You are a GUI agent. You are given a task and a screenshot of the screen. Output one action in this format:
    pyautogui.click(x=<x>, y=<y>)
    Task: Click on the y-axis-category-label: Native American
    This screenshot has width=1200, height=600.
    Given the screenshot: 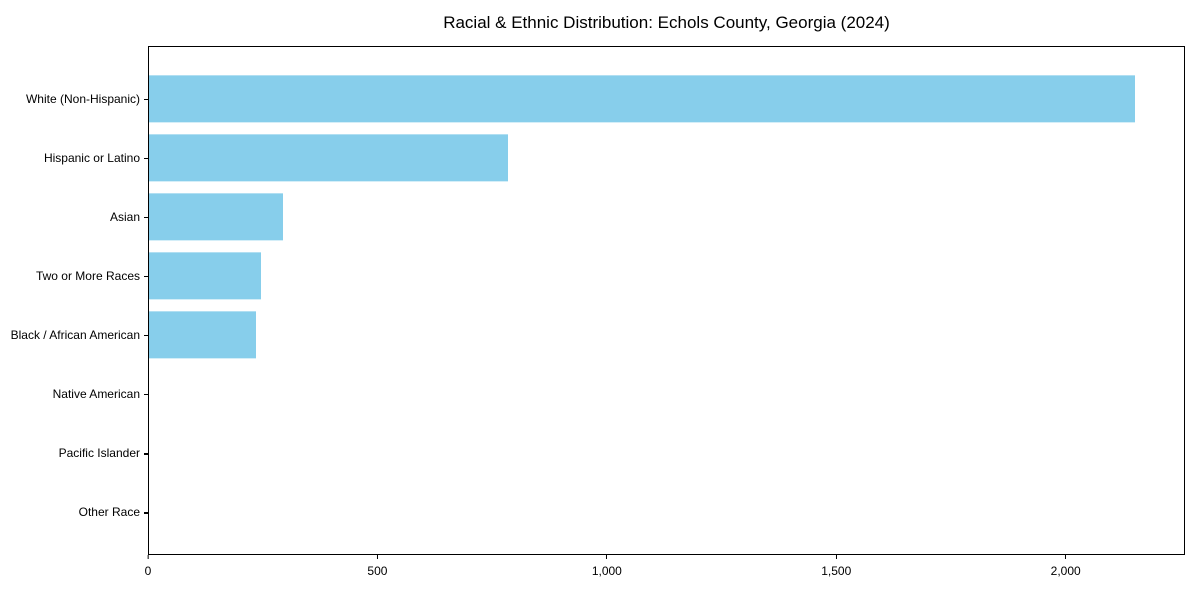 What is the action you would take?
    pyautogui.click(x=96, y=394)
    